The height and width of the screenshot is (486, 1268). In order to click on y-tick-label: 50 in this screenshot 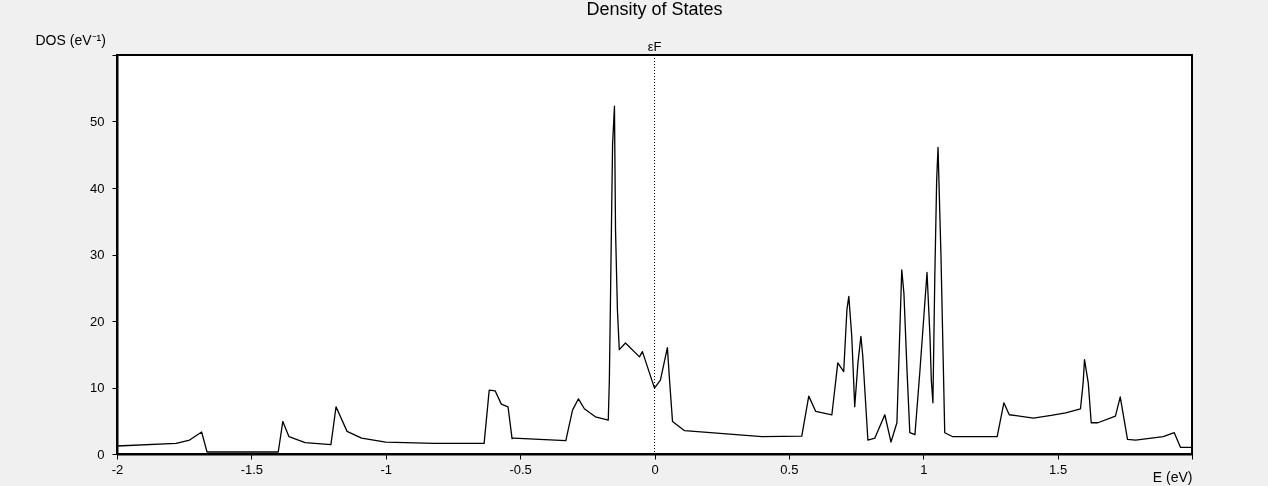, I will do `click(97, 121)`.